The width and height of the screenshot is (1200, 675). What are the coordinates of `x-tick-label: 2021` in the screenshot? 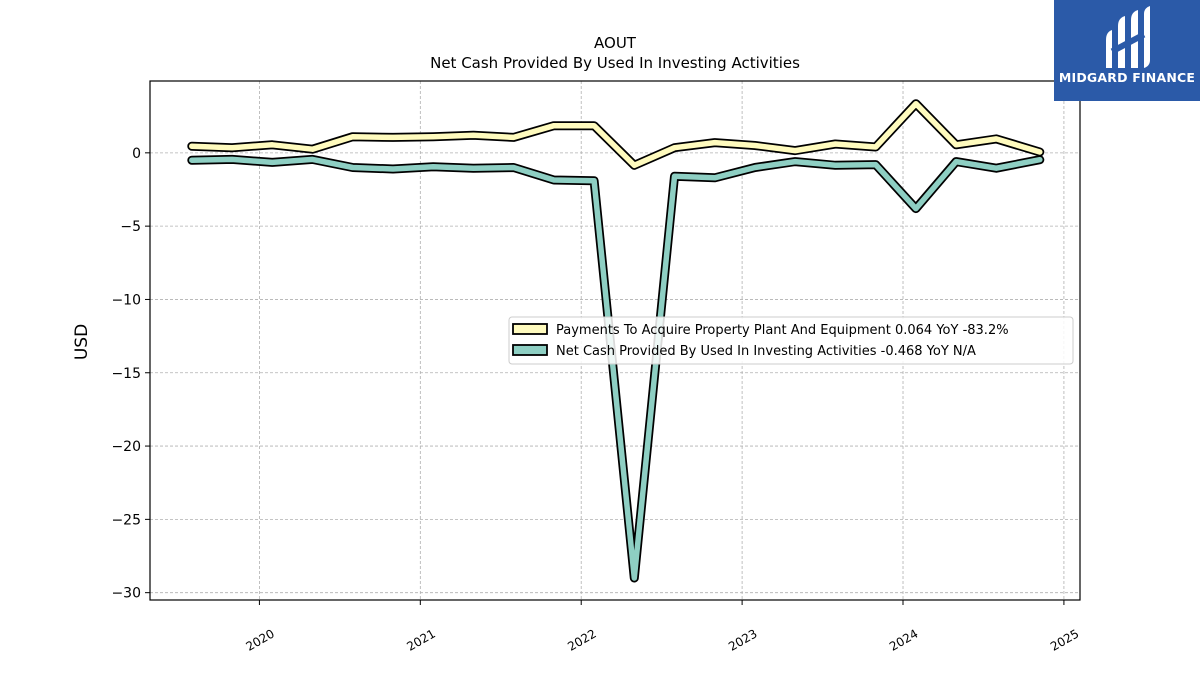 It's located at (420, 639).